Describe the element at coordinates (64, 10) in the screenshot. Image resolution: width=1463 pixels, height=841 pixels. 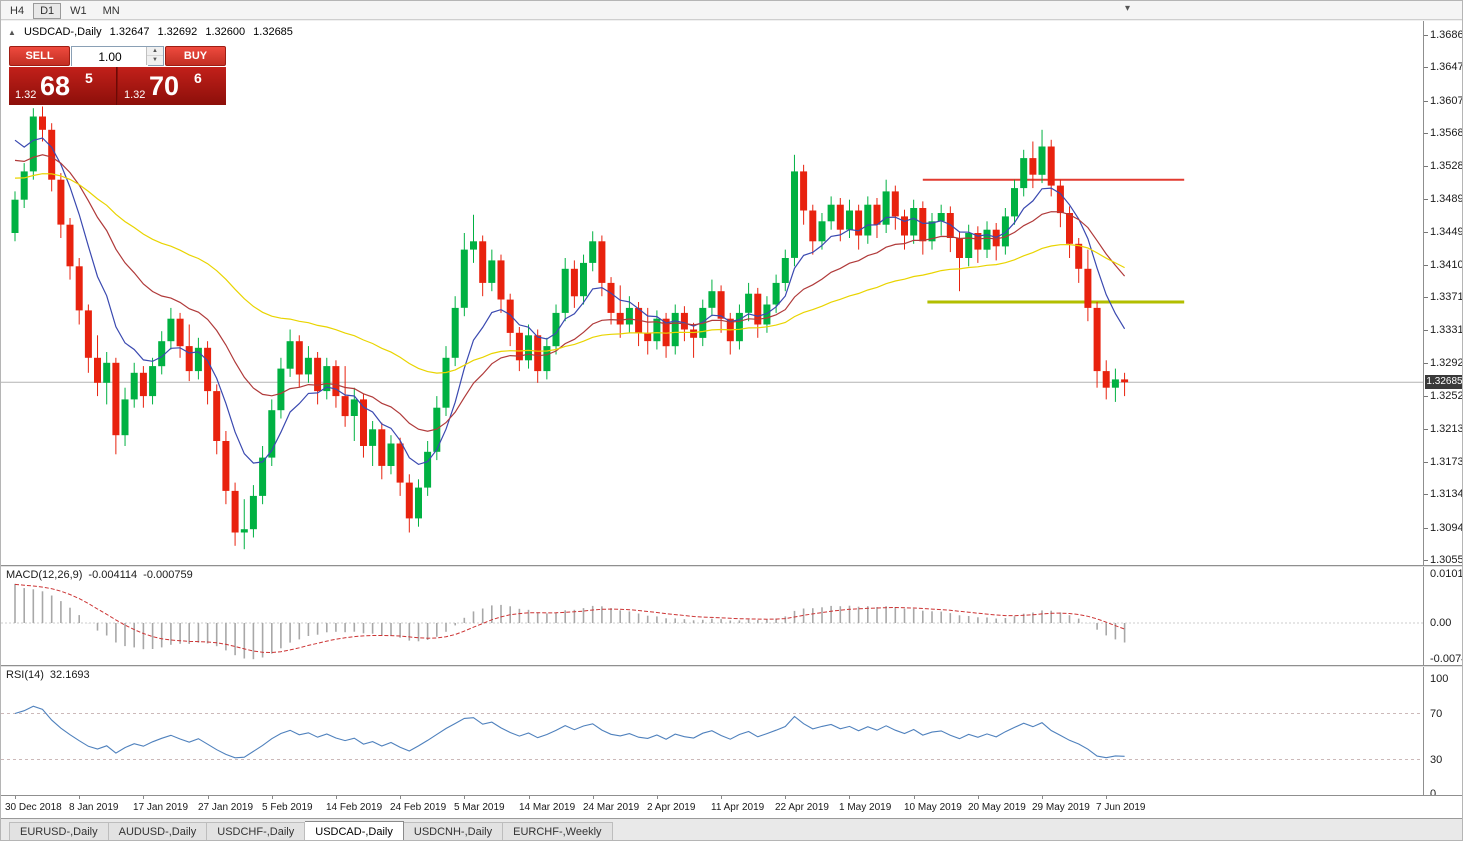
I see `timeframe-buttons: H4 D1 W1 MN` at that location.